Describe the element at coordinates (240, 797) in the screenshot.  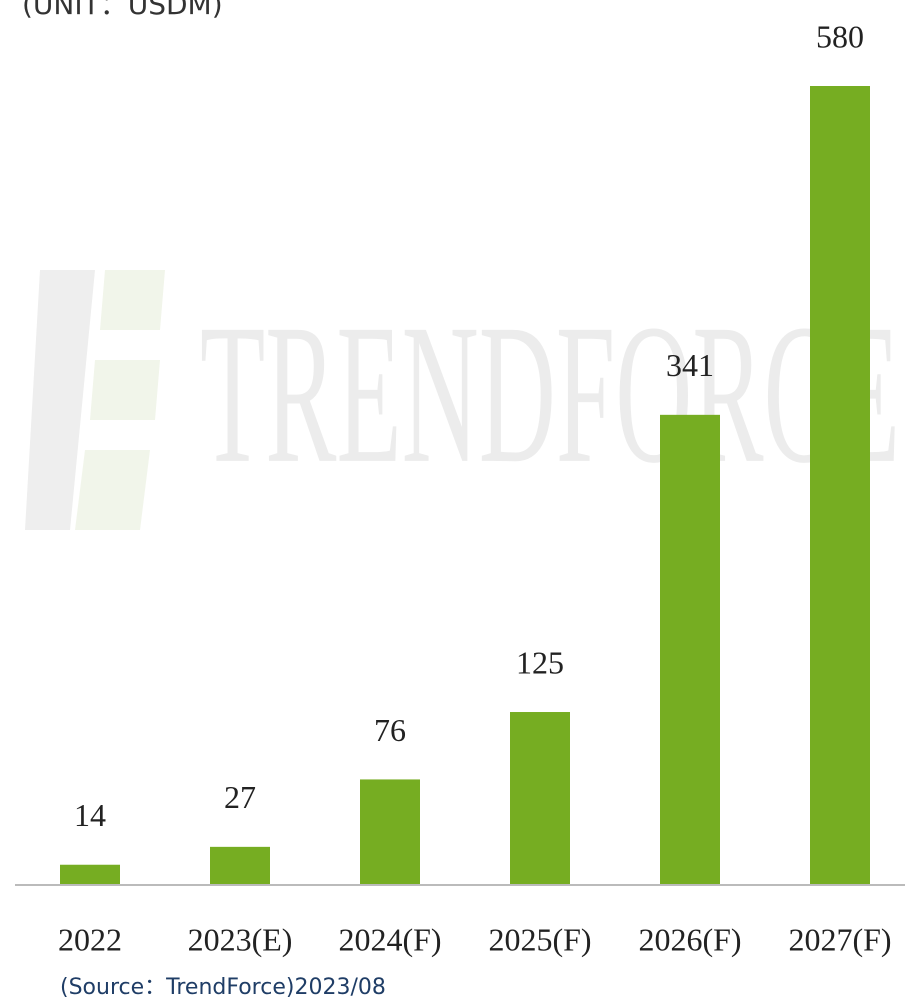
I see `value-label: 27` at that location.